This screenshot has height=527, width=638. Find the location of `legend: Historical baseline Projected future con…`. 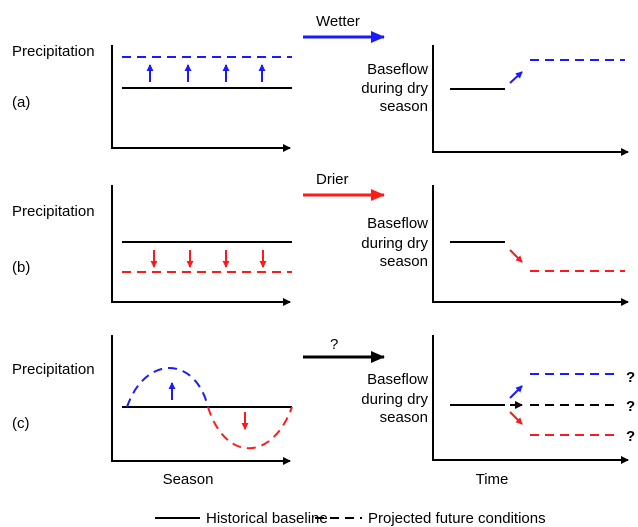

legend: Historical baseline Projected future con… is located at coordinates (350, 518).